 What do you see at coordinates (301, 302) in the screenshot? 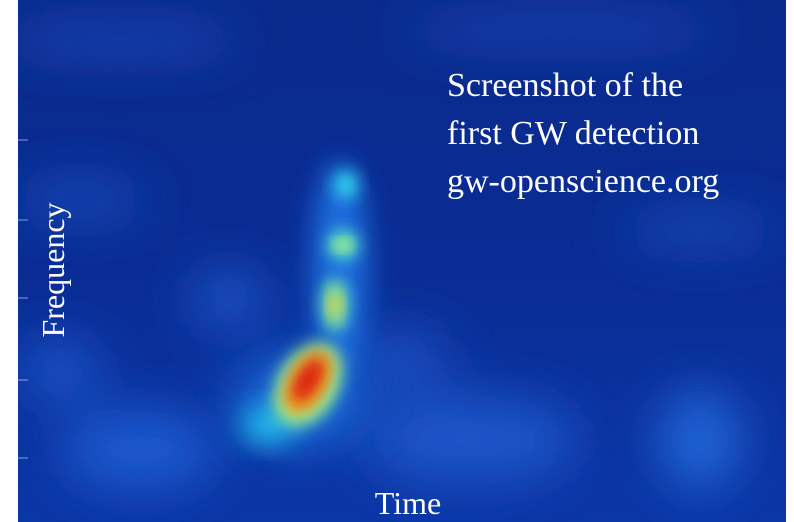
I see `chirp` at bounding box center [301, 302].